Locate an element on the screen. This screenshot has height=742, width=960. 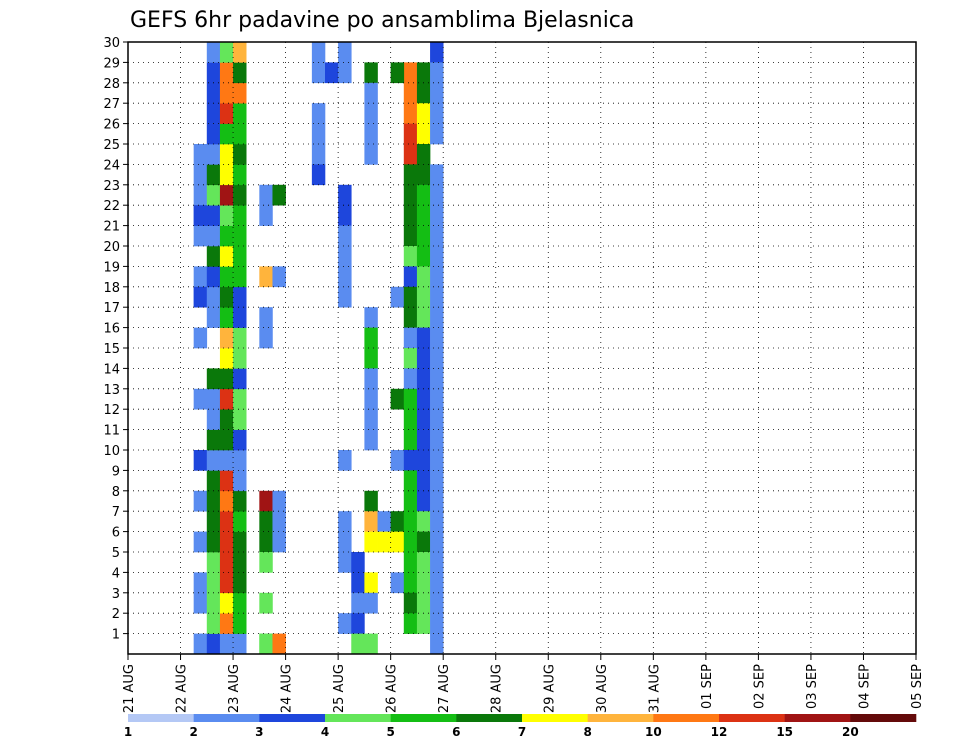
y-tick-label: 3 is located at coordinates (116, 594).